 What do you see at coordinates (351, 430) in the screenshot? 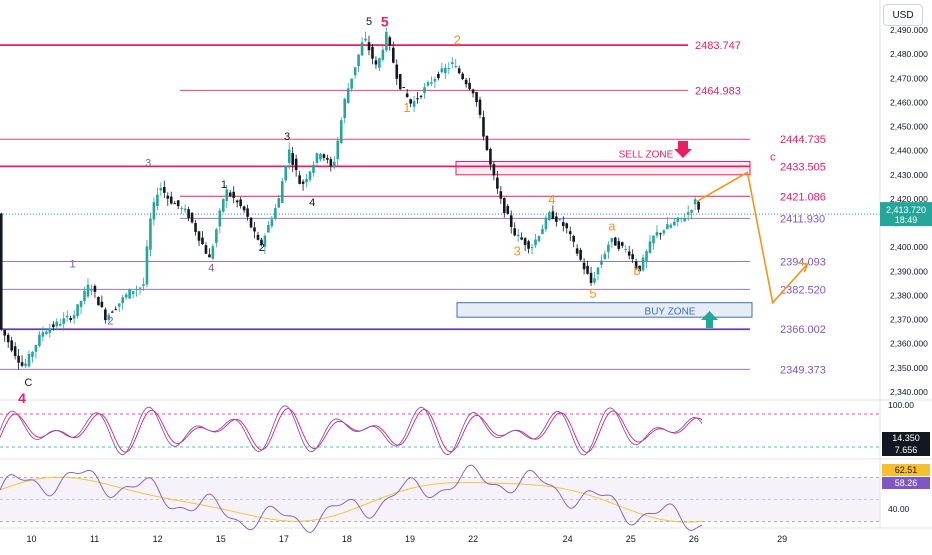
I see `stoch-k-line` at bounding box center [351, 430].